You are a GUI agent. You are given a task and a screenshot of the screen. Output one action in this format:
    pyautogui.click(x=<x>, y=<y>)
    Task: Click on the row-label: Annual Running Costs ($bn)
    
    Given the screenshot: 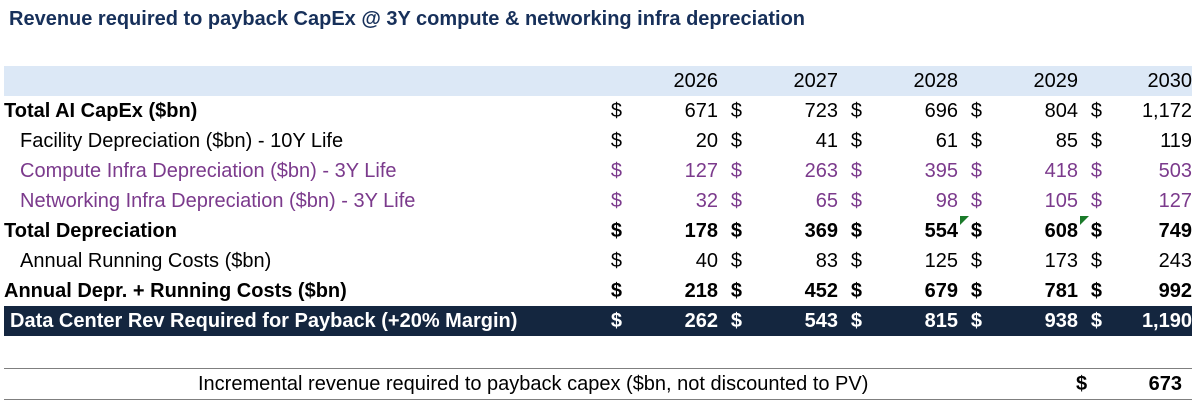 What is the action you would take?
    pyautogui.click(x=146, y=261)
    